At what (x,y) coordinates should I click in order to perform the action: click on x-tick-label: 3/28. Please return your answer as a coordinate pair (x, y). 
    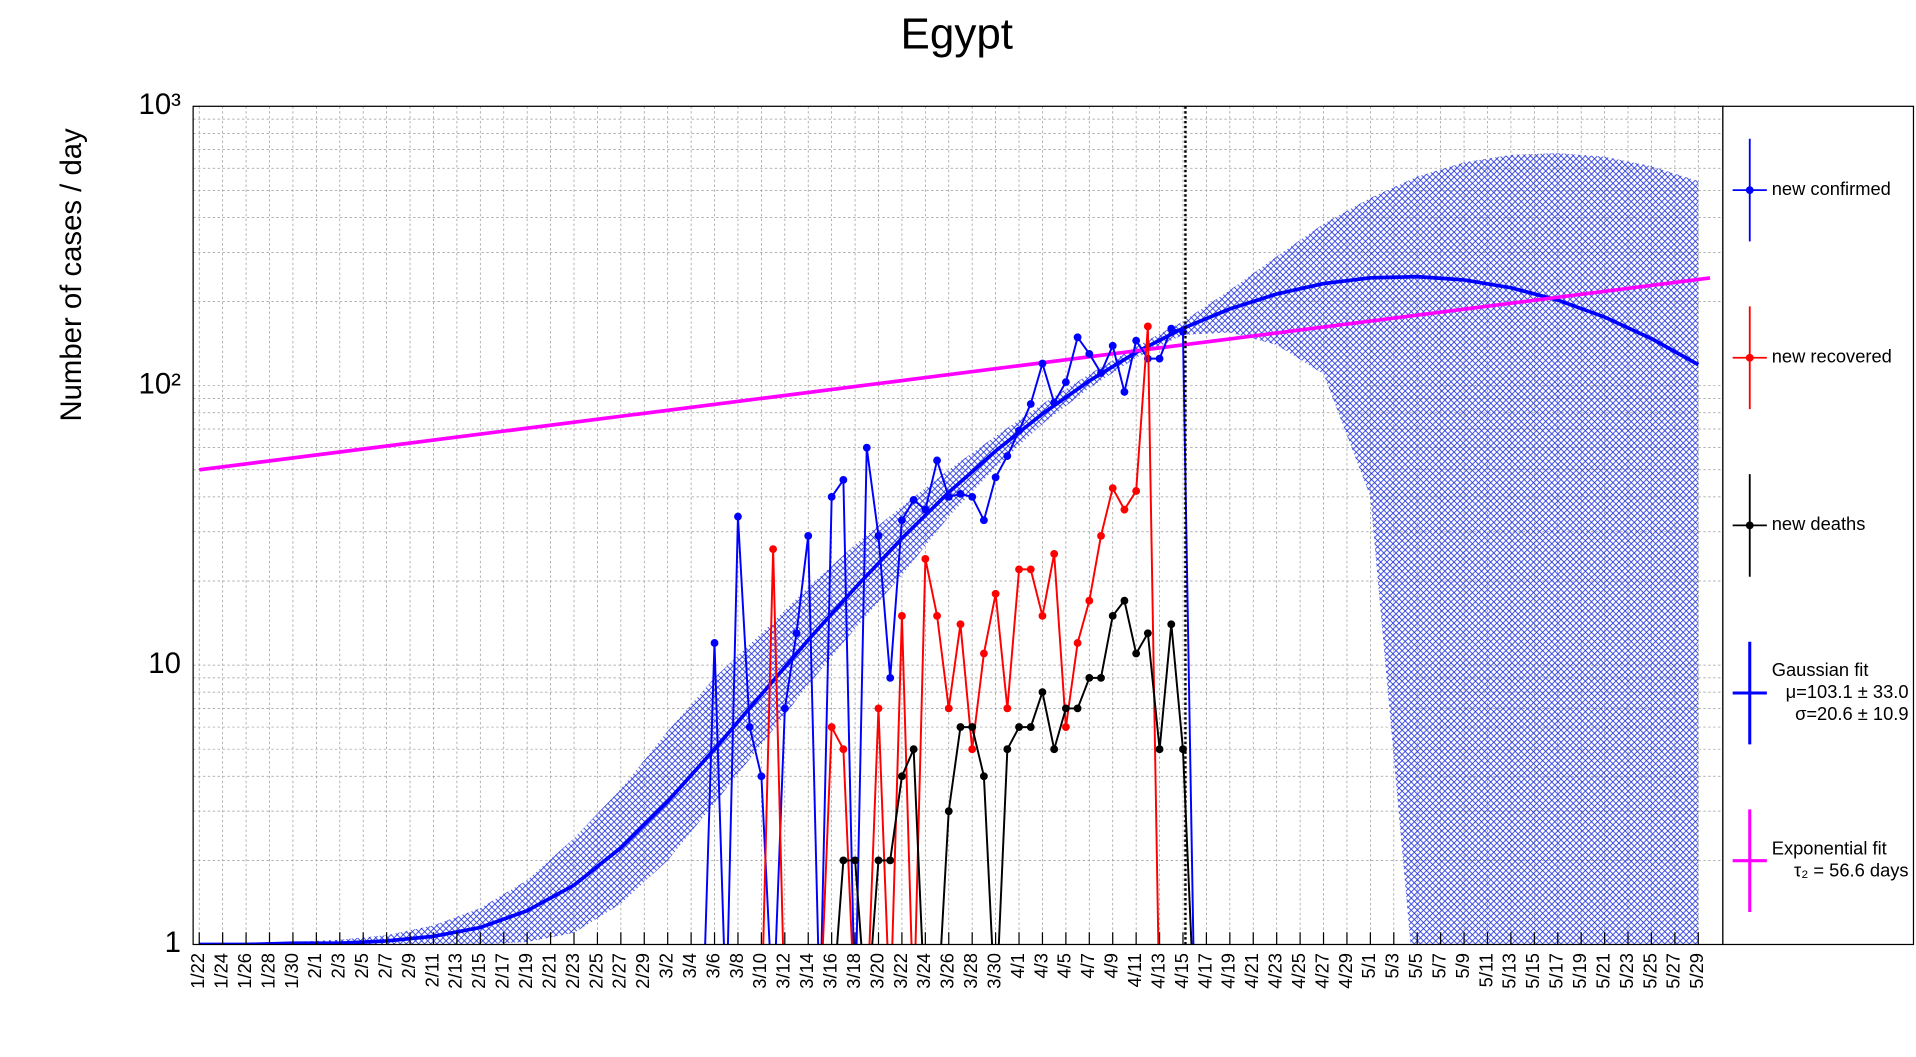
    Looking at the image, I should click on (970, 971).